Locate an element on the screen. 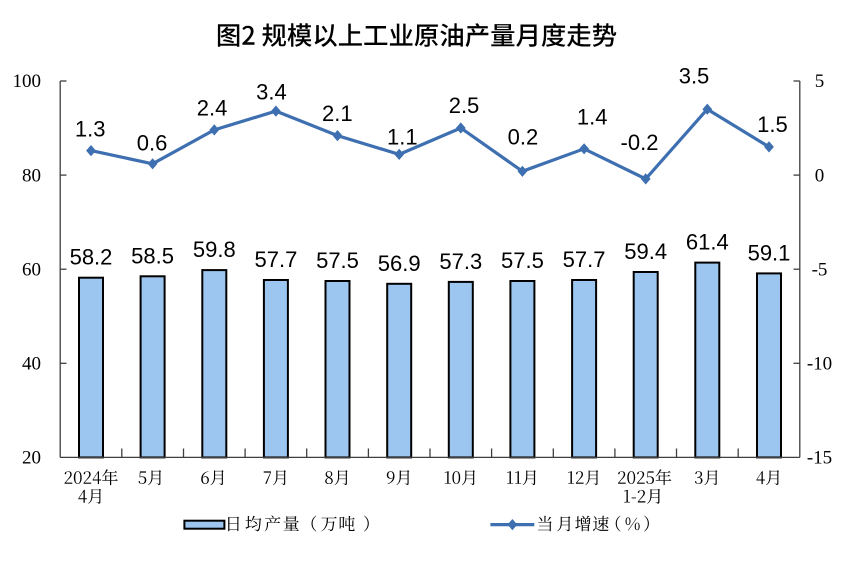 Image resolution: width=865 pixels, height=565 pixels. svg-text: 56.9 is located at coordinates (399, 263).